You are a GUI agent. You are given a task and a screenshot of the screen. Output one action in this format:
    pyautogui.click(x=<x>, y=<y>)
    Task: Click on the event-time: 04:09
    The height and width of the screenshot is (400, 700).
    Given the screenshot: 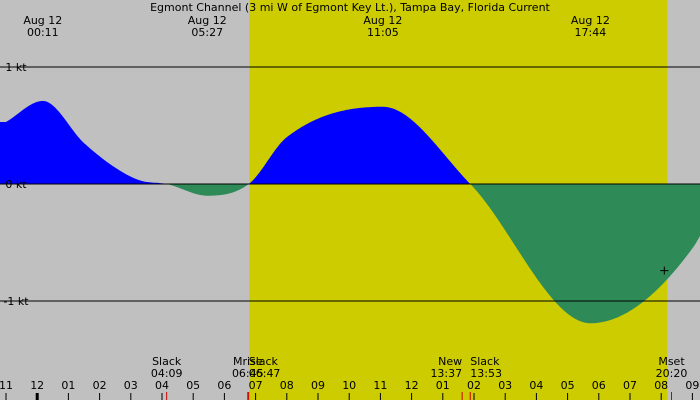 What is the action you would take?
    pyautogui.click(x=167, y=373)
    